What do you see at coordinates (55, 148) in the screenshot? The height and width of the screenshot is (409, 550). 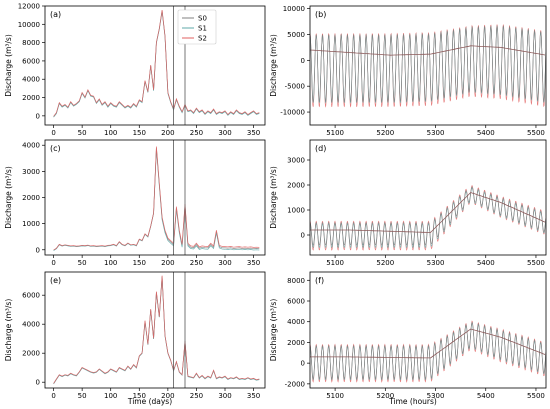 I see `panel-label: (c)` at bounding box center [55, 148].